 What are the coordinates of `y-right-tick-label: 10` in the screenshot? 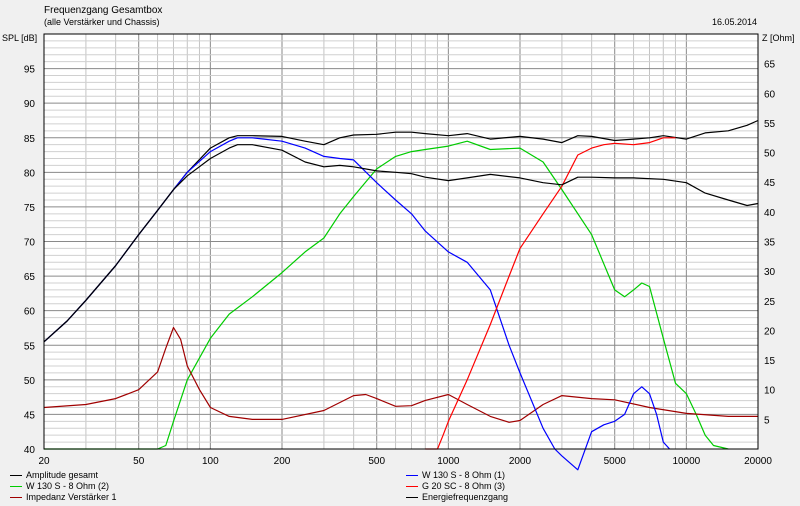 It's located at (770, 391).